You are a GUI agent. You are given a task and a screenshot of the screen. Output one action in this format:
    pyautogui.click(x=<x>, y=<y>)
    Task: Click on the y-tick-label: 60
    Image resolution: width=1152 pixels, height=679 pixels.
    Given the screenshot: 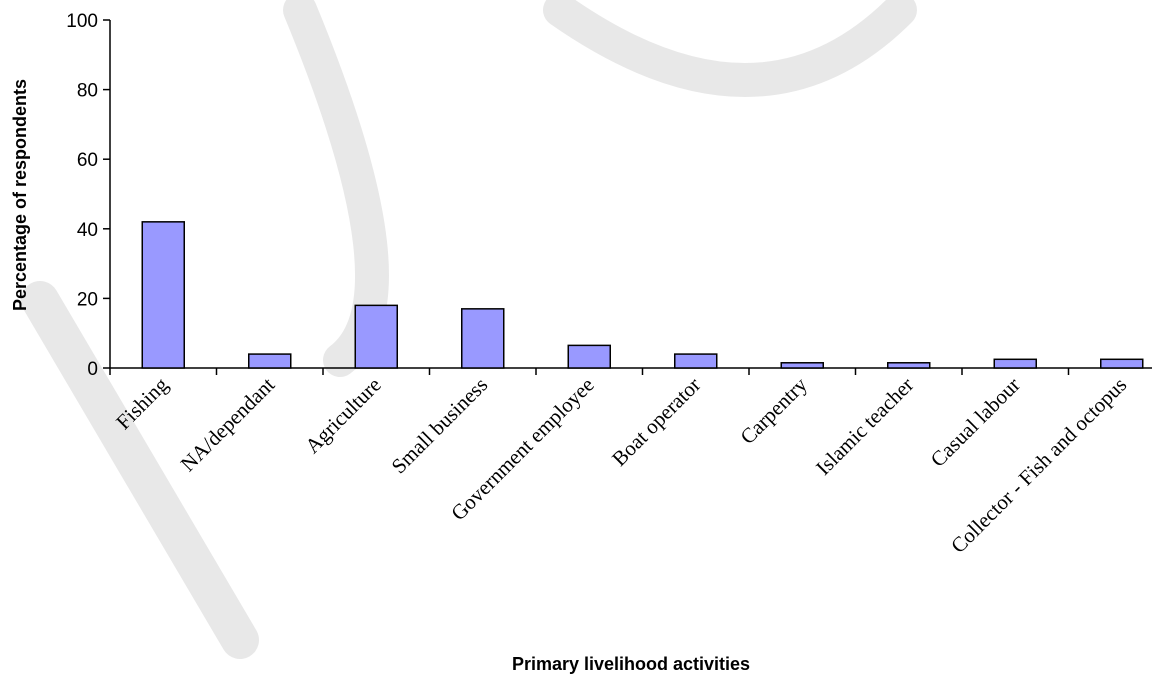 What is the action you would take?
    pyautogui.click(x=87, y=160)
    